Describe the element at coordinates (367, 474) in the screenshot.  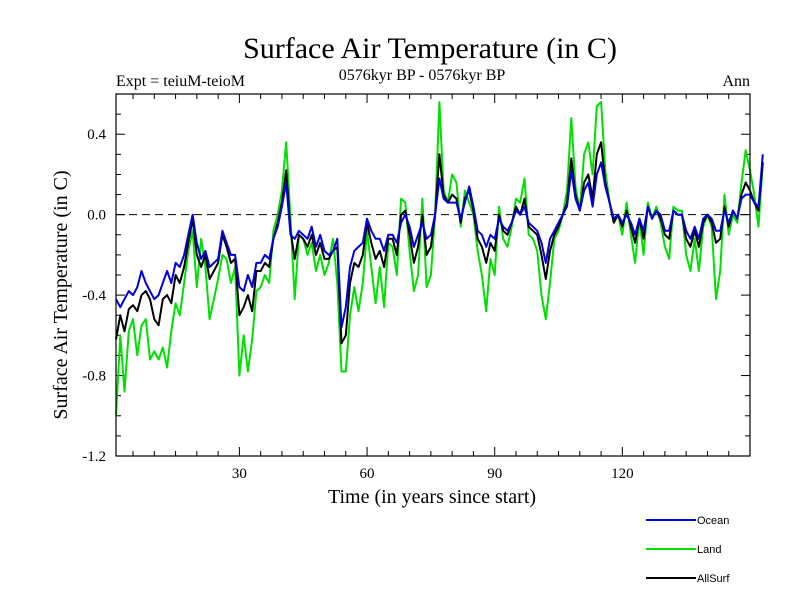
I see `x-tick-label: 60` at that location.